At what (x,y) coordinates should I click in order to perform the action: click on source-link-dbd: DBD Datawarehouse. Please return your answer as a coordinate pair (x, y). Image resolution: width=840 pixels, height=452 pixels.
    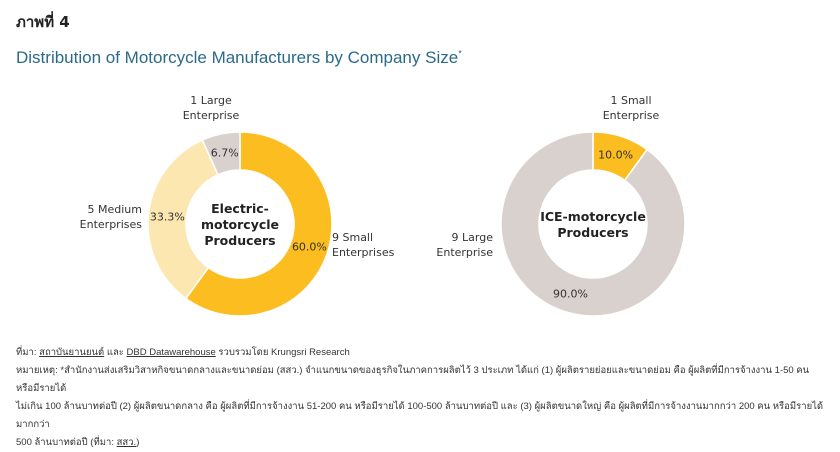
    Looking at the image, I should click on (171, 352).